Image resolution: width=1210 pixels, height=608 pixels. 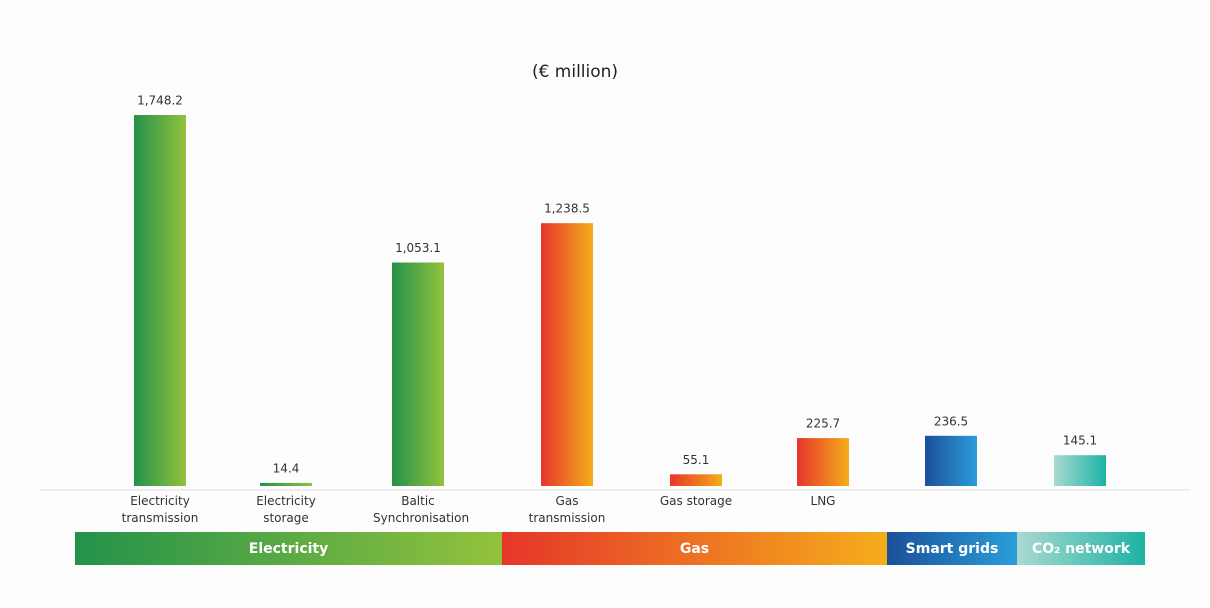 What do you see at coordinates (696, 501) in the screenshot?
I see `x-tick-label: Gas storage` at bounding box center [696, 501].